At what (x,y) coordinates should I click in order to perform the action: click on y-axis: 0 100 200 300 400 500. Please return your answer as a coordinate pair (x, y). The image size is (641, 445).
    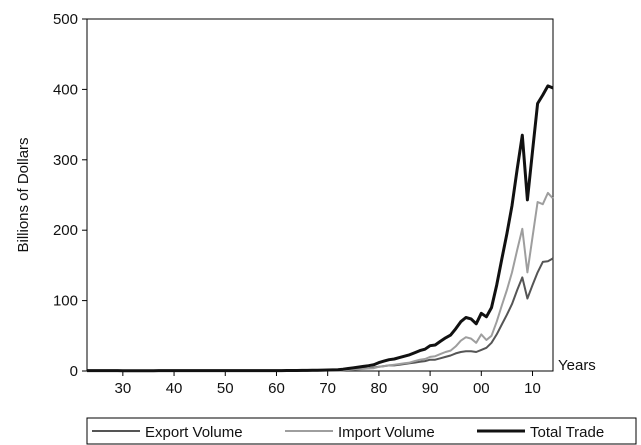
    Looking at the image, I should click on (70, 195).